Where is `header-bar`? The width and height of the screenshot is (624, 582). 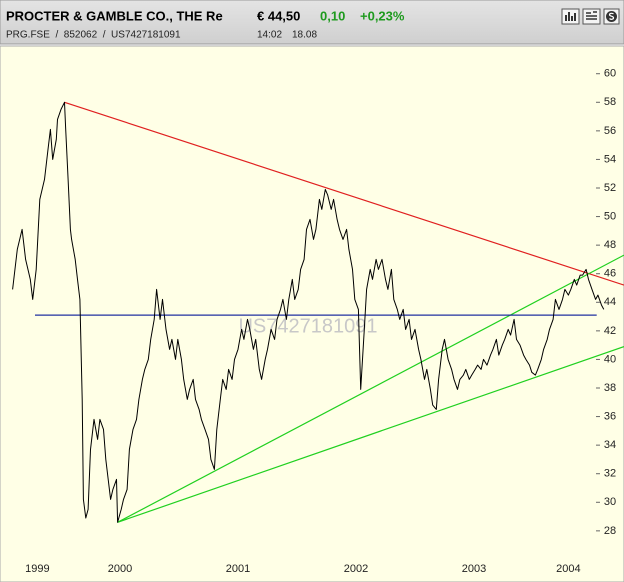
header-bar is located at coordinates (312, 22).